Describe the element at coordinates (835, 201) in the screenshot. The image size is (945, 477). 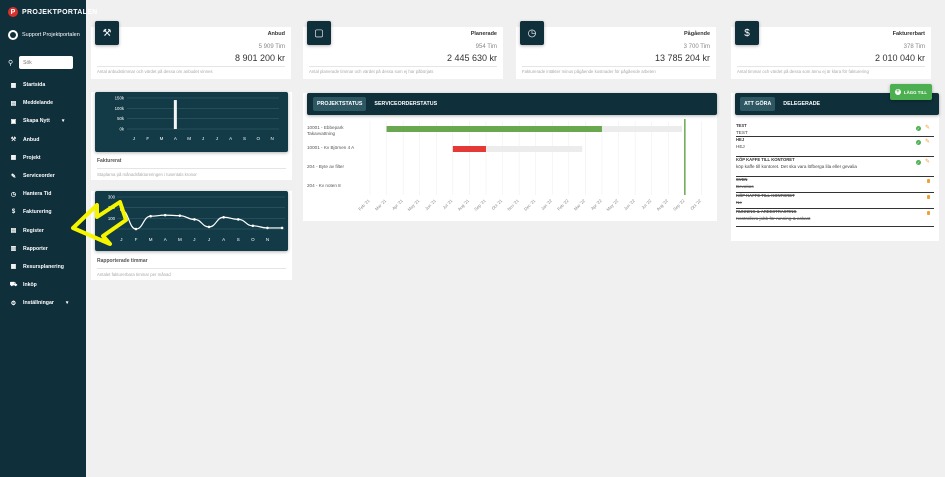
I see `todo-item: KÖP KAFFE TILL KONTORET Ne` at that location.